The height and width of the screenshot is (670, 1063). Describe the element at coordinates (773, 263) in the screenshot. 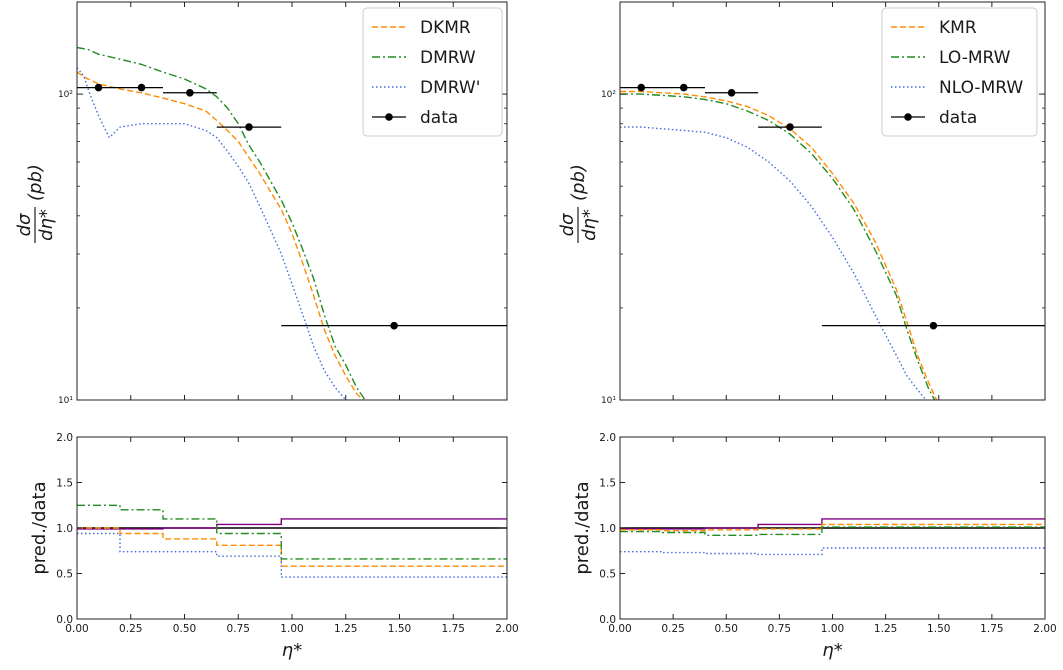

I see `series-line-nlo-mrw` at that location.